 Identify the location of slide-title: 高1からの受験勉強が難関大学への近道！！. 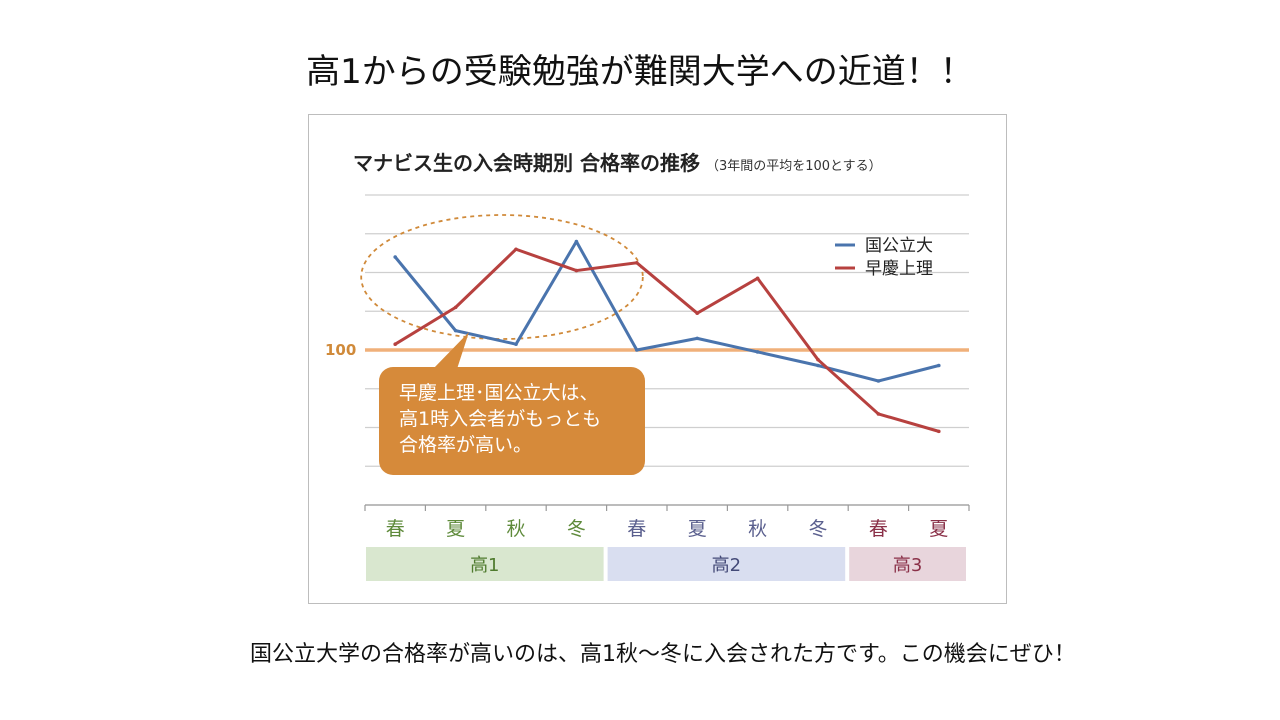
(640, 72).